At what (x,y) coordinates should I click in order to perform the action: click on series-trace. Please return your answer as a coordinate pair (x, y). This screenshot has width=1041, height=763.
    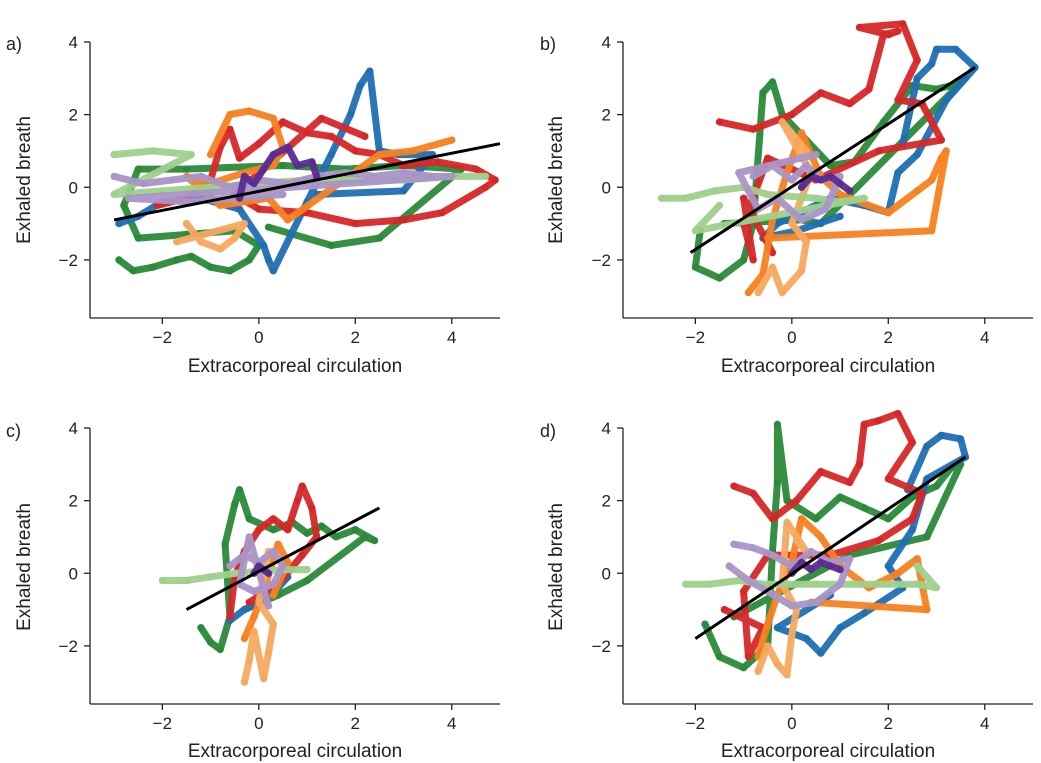
    Looking at the image, I should click on (811, 577).